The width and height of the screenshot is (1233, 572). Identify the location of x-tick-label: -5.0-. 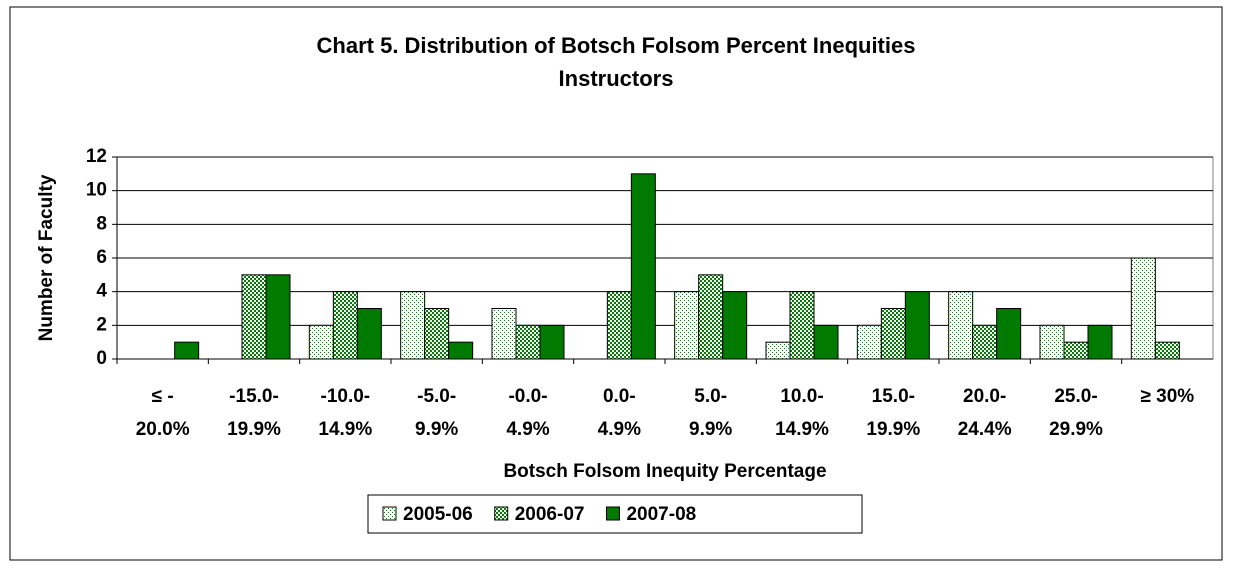
(436, 396).